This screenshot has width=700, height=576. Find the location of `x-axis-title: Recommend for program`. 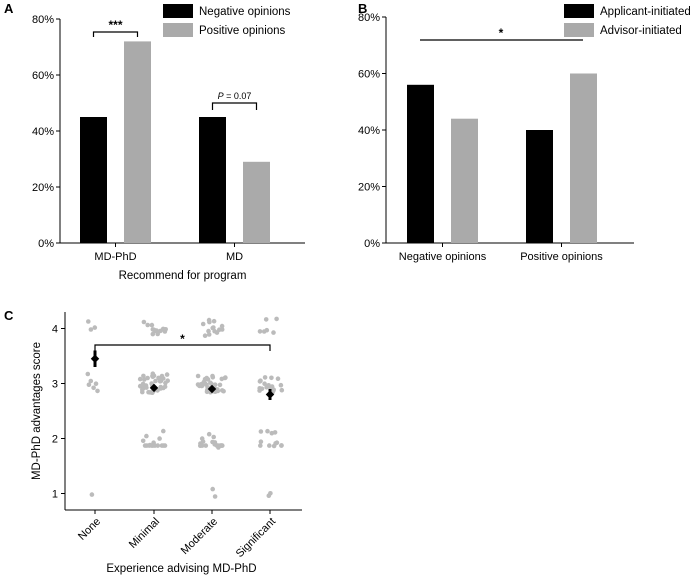

x-axis-title: Recommend for program is located at coordinates (183, 276).